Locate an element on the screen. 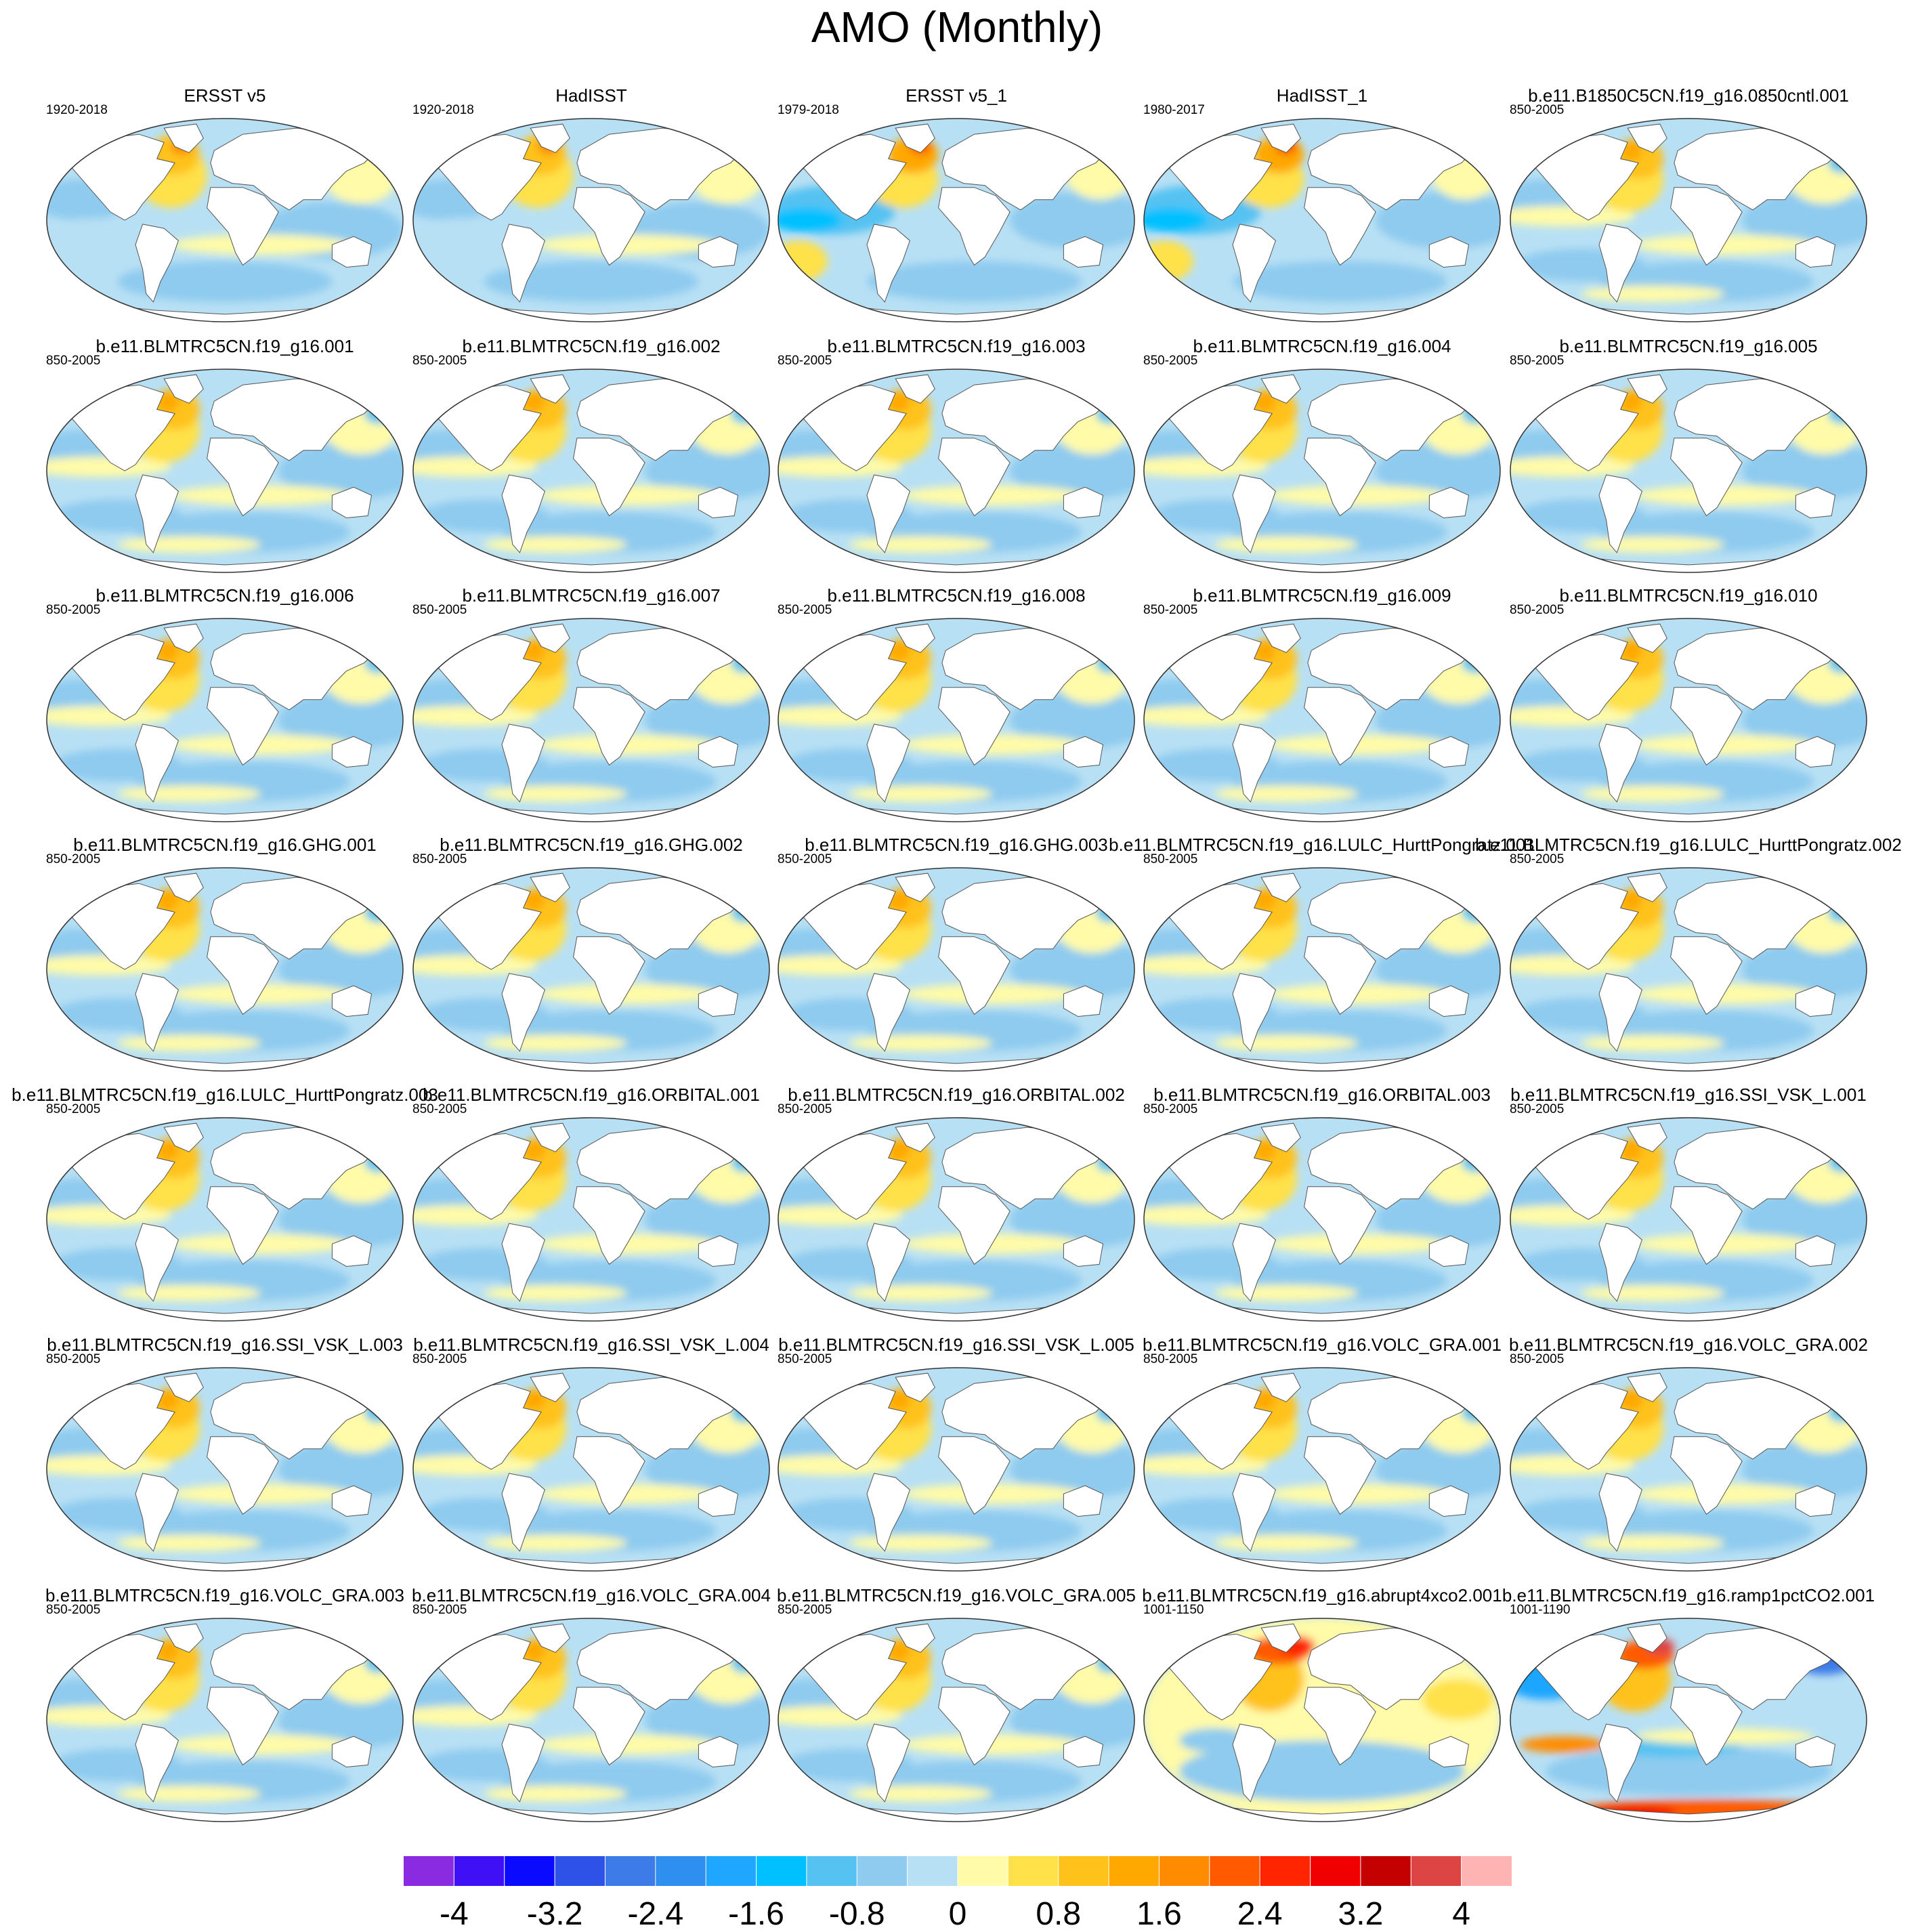 Image resolution: width=1914 pixels, height=1932 pixels. panel-title: b.e11.BLMTRC5CN.f19_g16.ORBITAL.003 is located at coordinates (1322, 1095).